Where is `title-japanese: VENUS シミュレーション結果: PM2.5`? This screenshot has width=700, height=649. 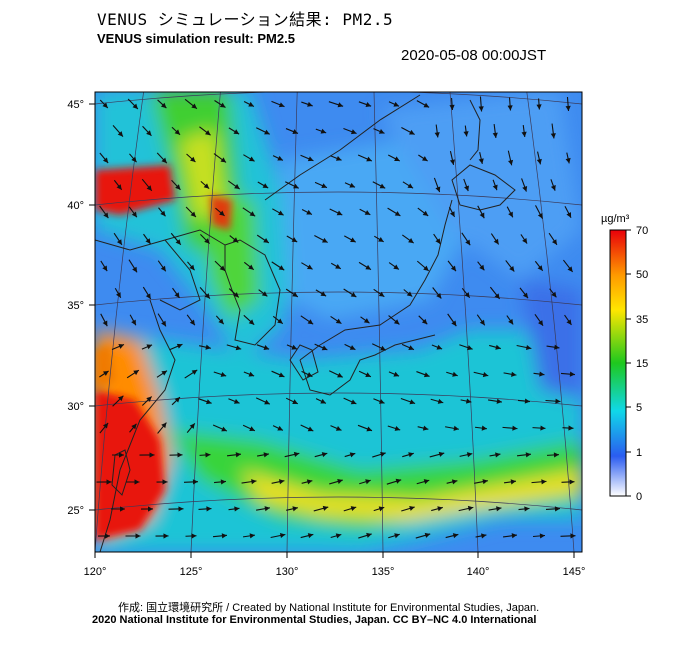
title-japanese: VENUS シミュレーション結果: PM2.5 is located at coordinates (245, 19).